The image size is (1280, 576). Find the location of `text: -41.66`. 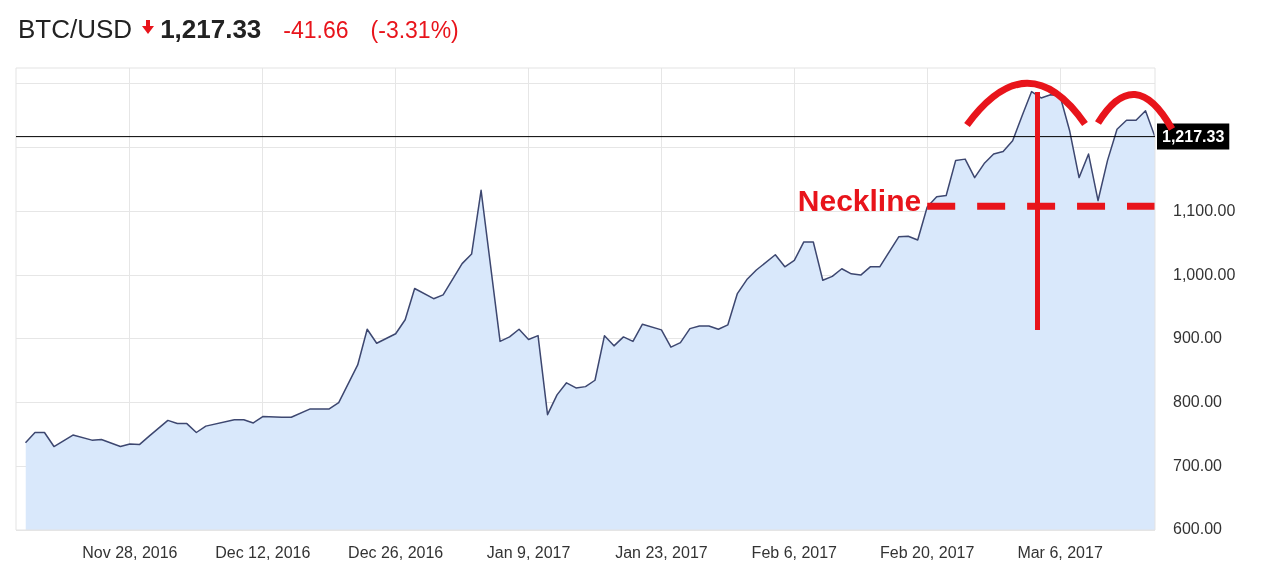

text: -41.66 is located at coordinates (316, 30).